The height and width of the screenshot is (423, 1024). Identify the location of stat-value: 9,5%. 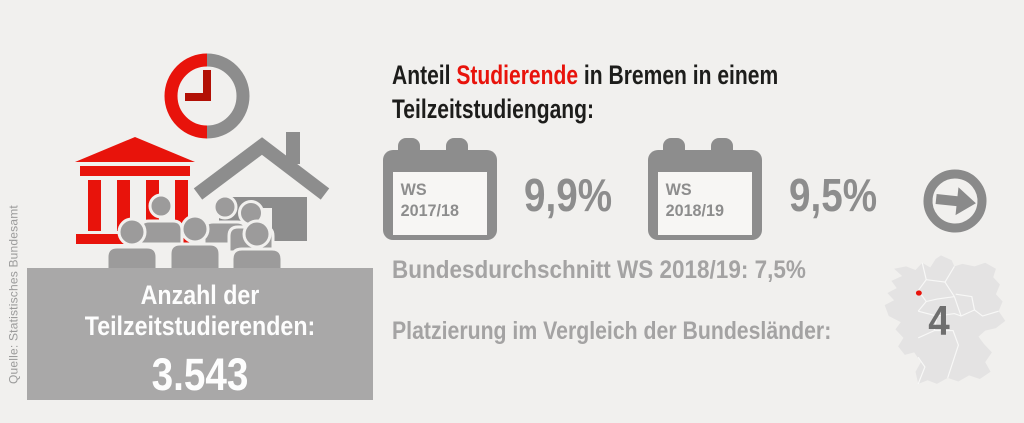
(833, 195).